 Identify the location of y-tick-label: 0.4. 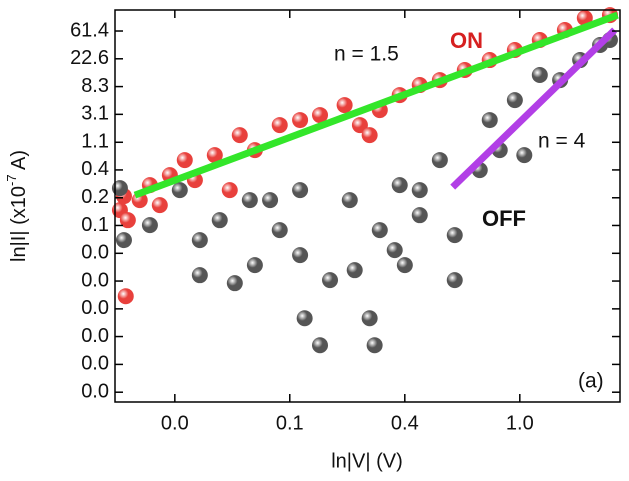
(95, 169).